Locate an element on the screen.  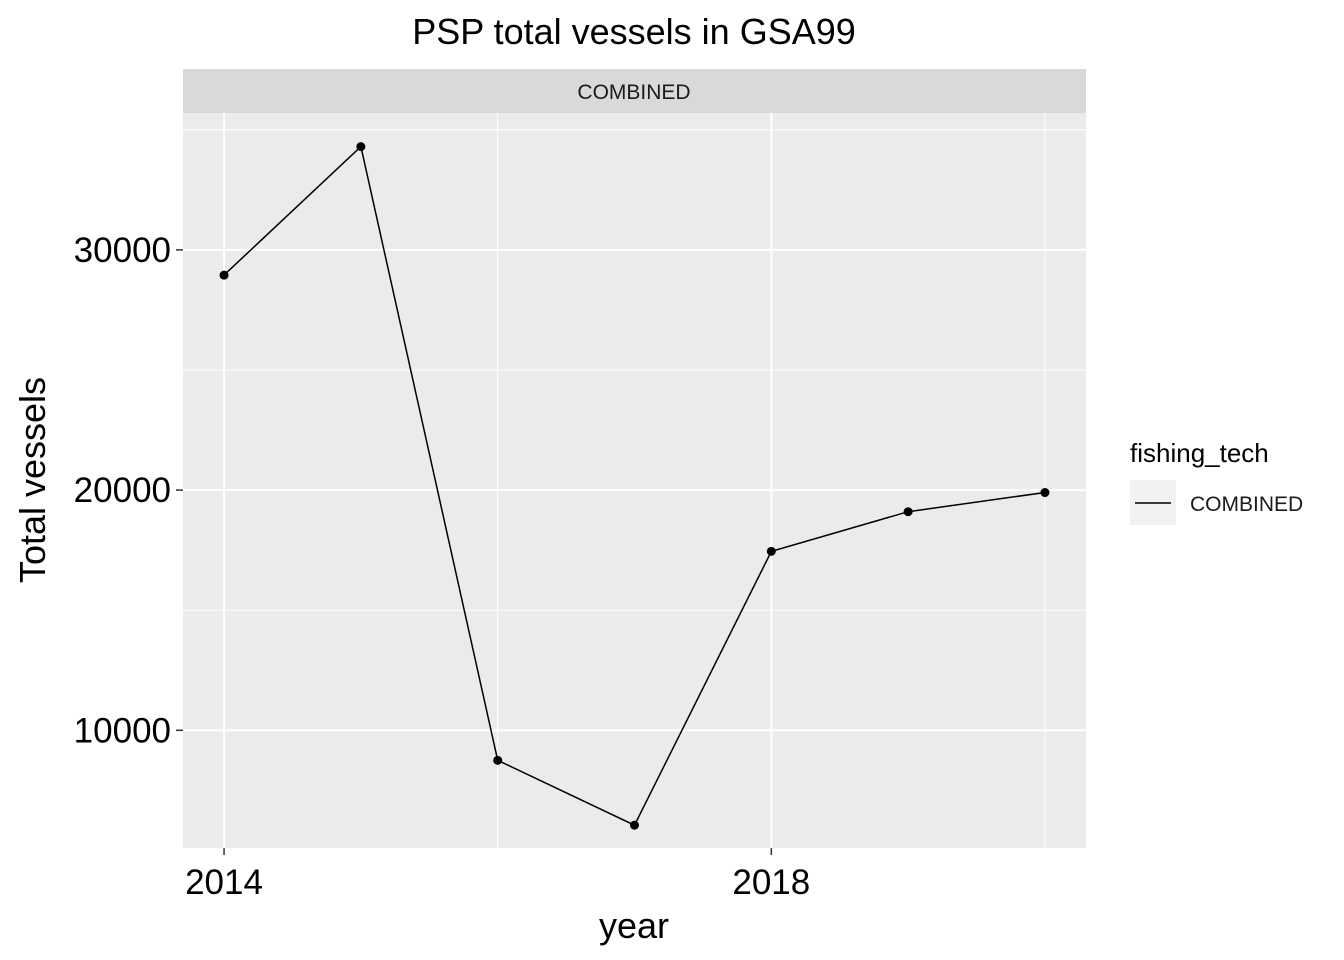
y-axis: 10000 20000 30000 is located at coordinates (128, 490).